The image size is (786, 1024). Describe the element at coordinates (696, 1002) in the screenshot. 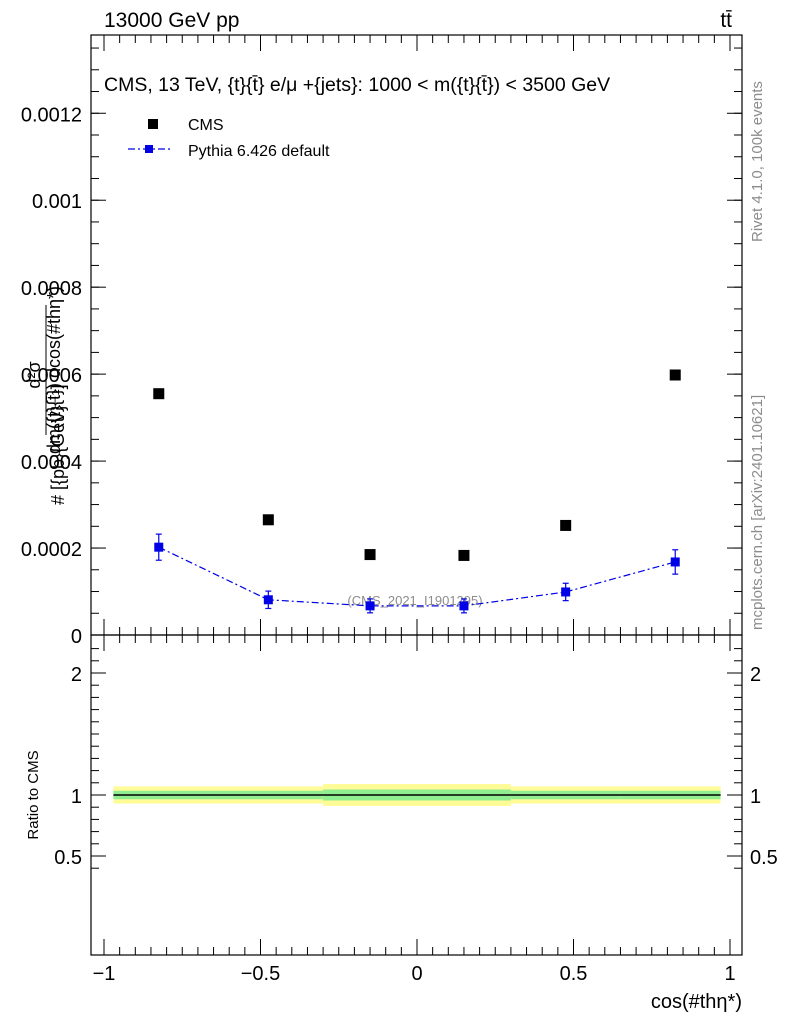

I see `x-axis-label: cos(#thη*)` at that location.